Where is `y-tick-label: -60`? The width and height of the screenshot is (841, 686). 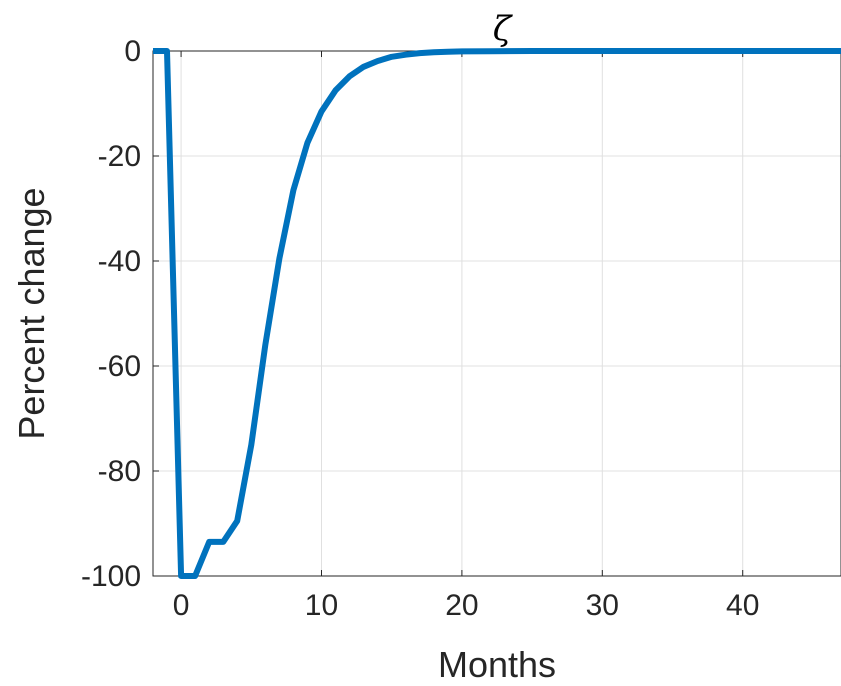 y-tick-label: -60 is located at coordinates (119, 366).